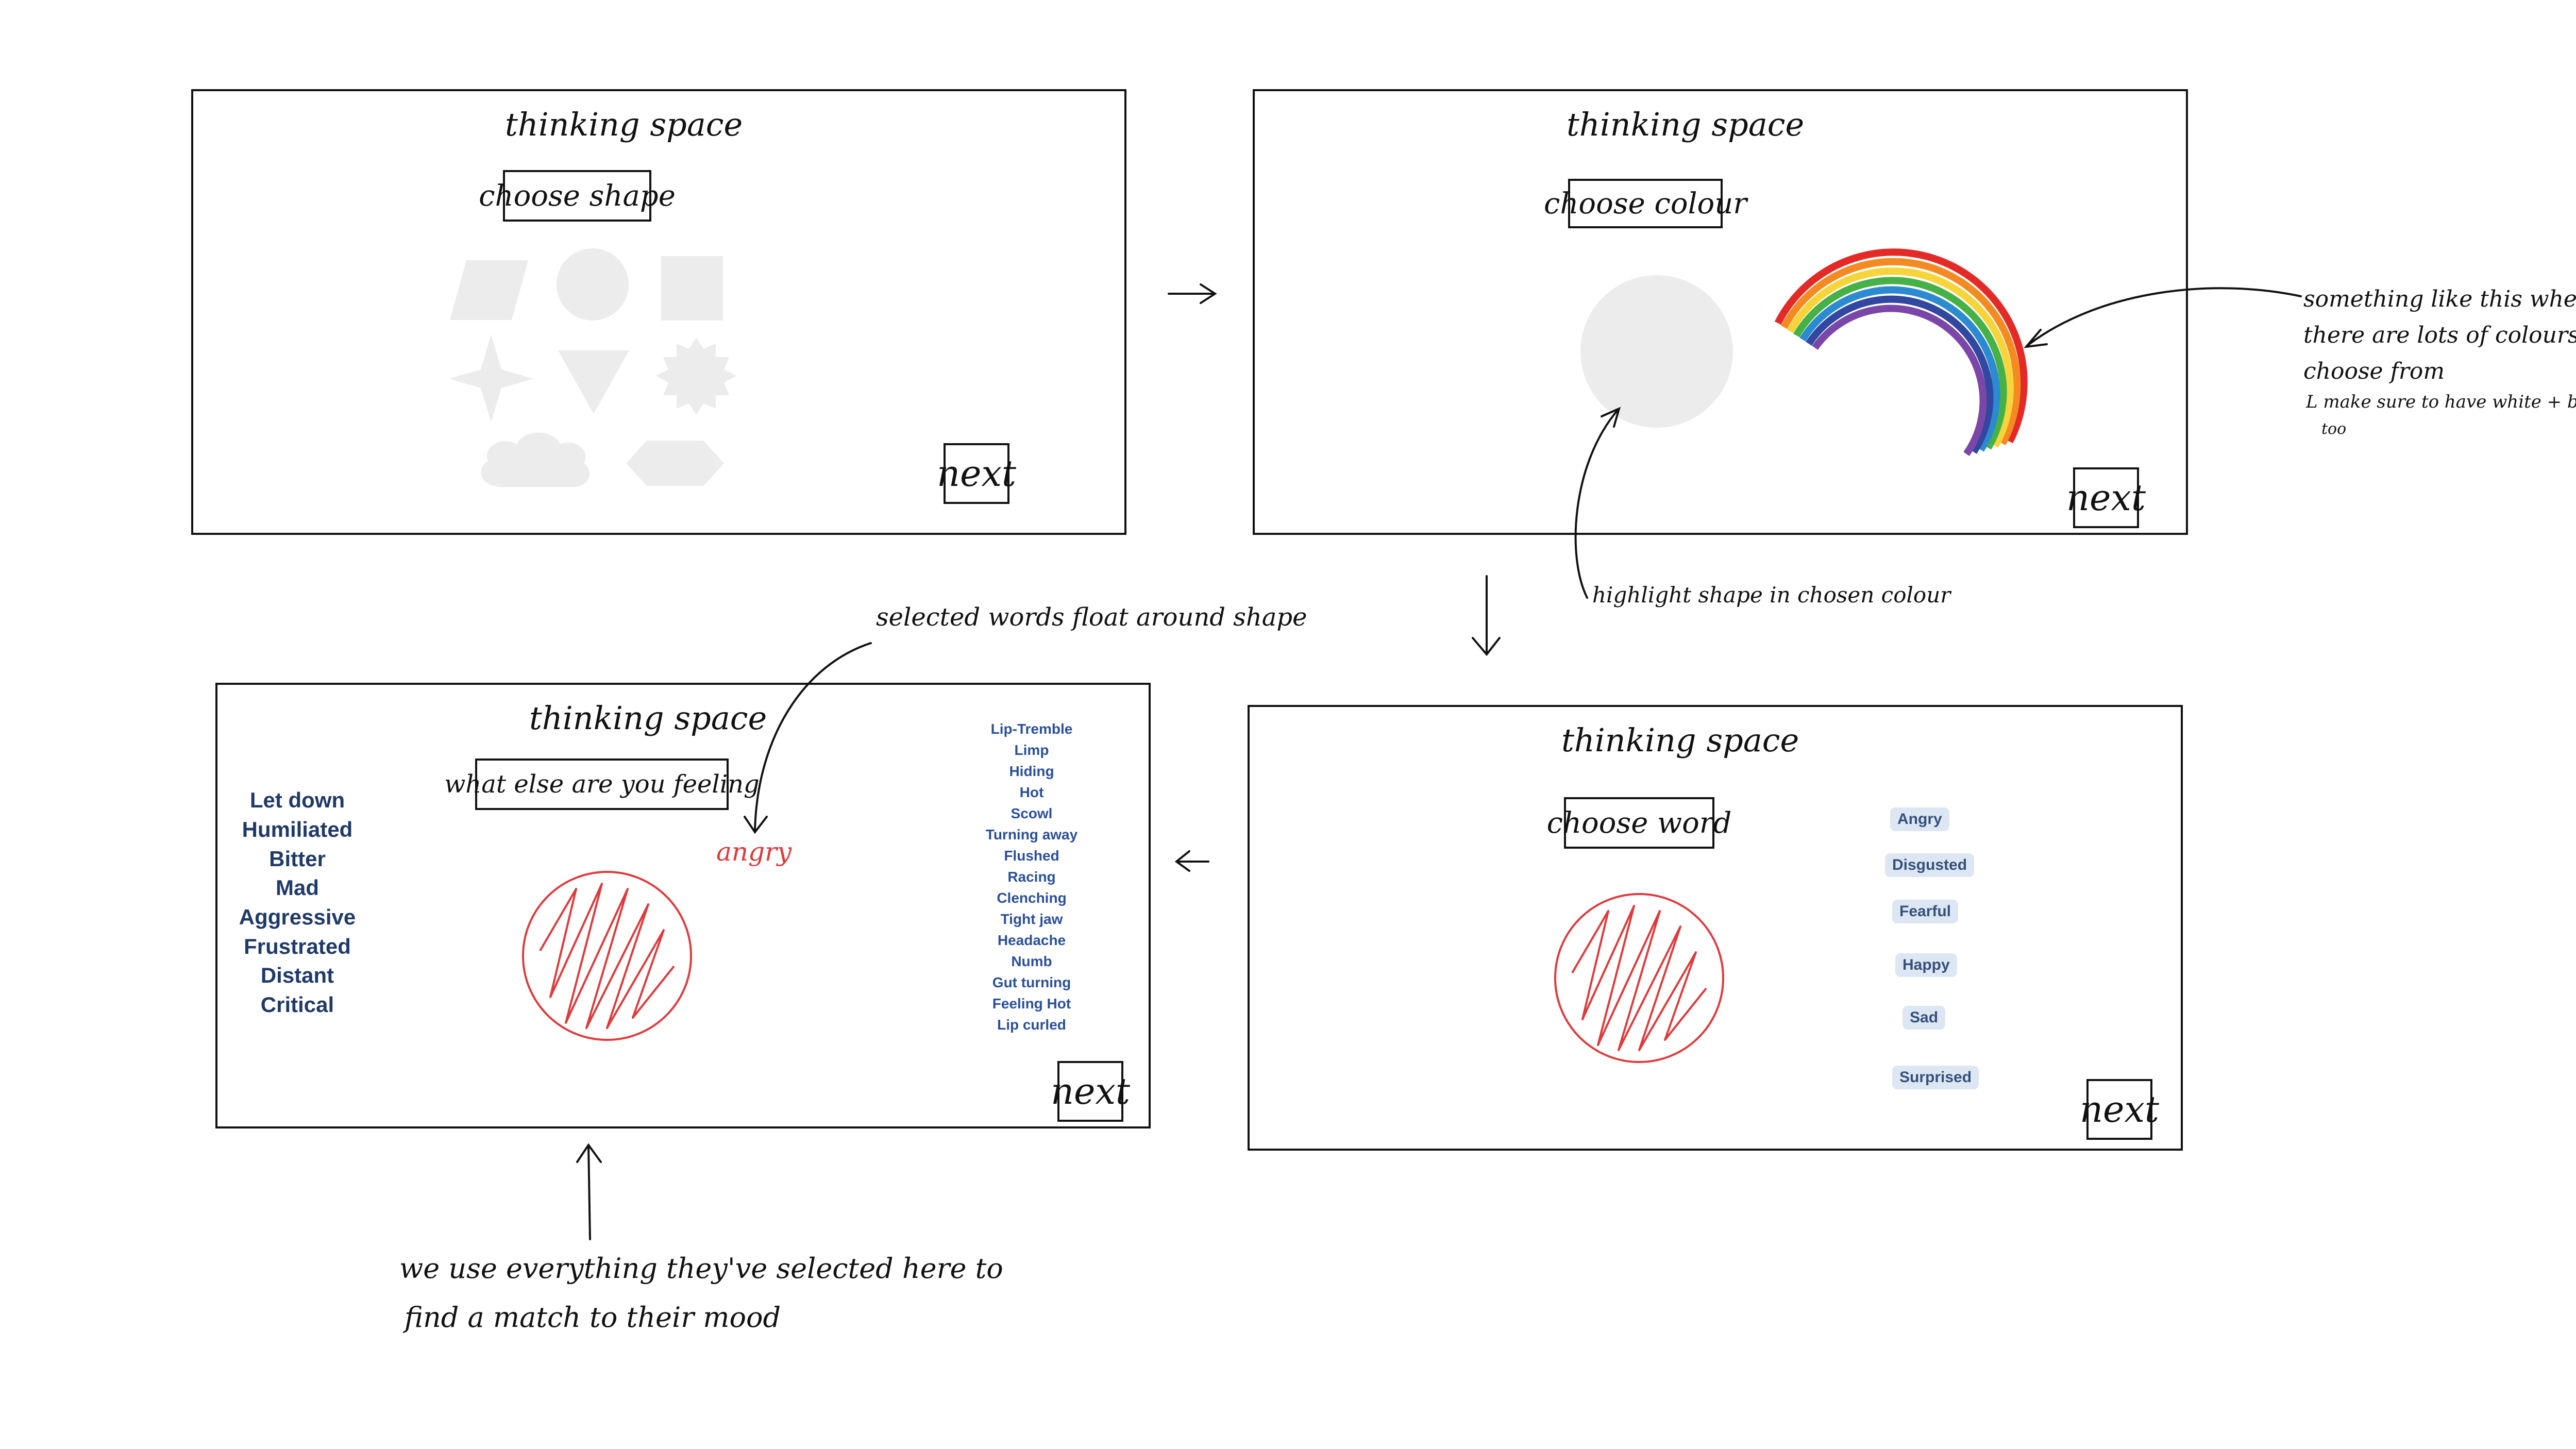 The image size is (2576, 1449). Describe the element at coordinates (754, 852) in the screenshot. I see `selected-word-floating: angry` at that location.